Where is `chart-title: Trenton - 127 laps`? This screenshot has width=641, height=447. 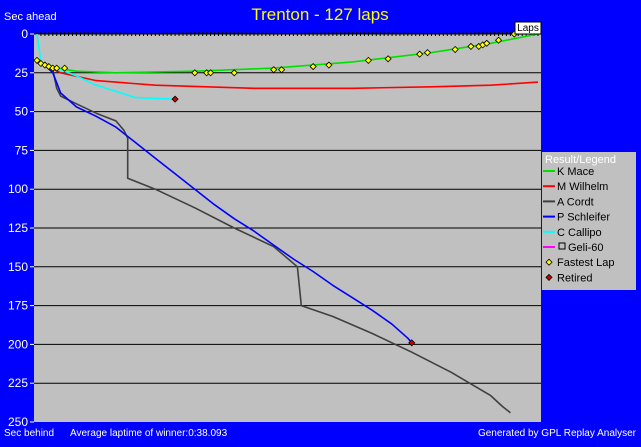 chart-title: Trenton - 127 laps is located at coordinates (319, 14).